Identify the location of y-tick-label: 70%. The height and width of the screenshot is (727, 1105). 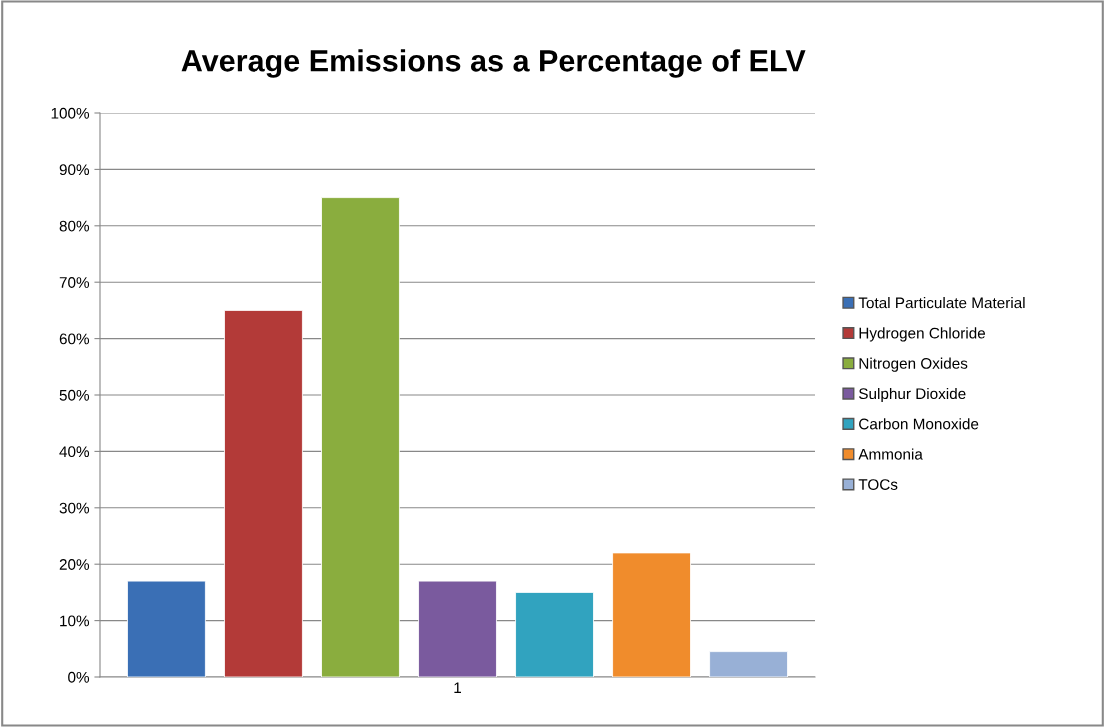
(74, 282).